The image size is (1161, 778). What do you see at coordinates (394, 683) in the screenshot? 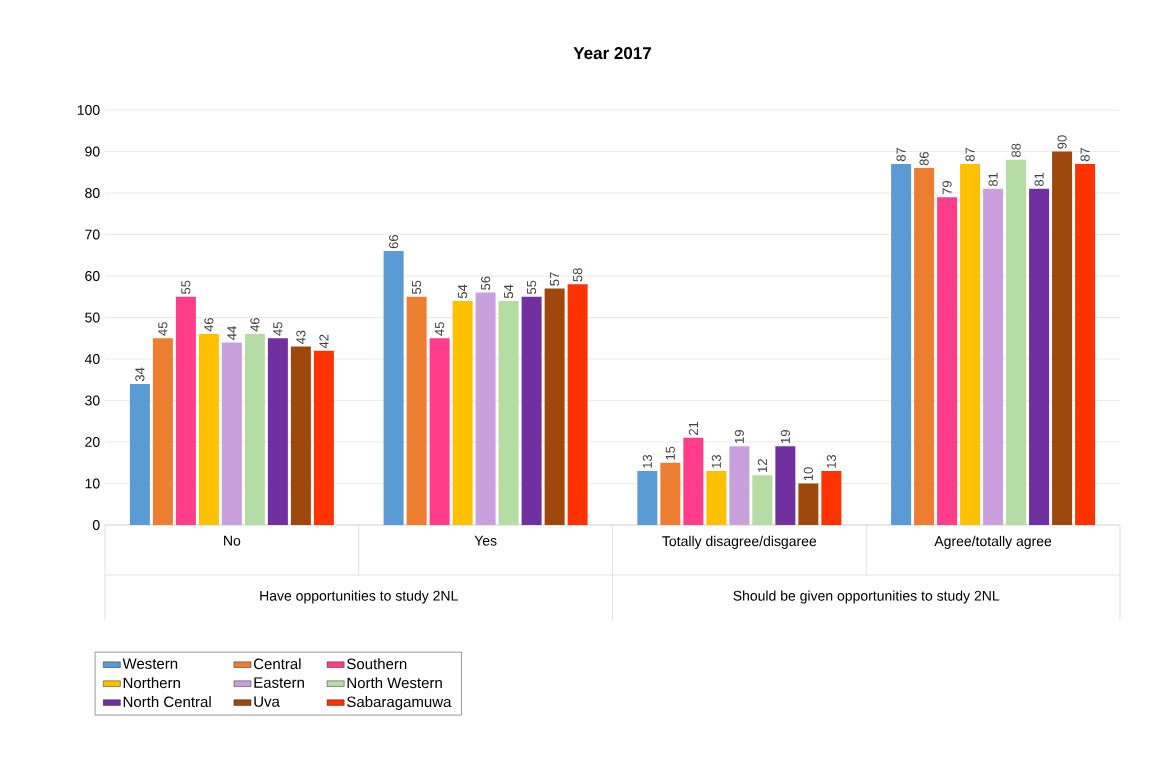
I see `legend-label: North Western` at bounding box center [394, 683].